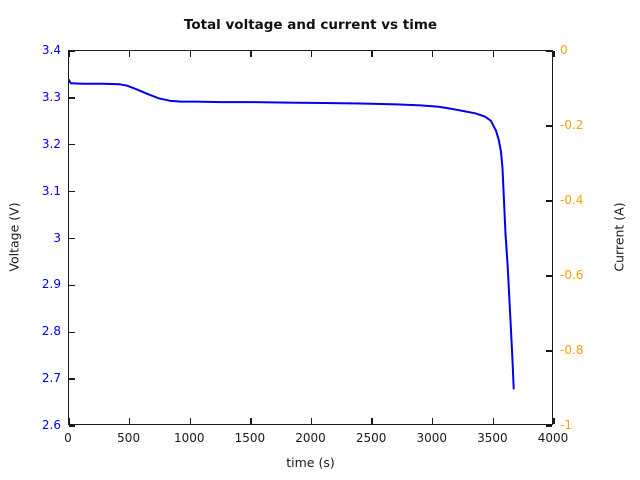 The height and width of the screenshot is (480, 640). Describe the element at coordinates (250, 438) in the screenshot. I see `x-tick-label: 1500` at that location.